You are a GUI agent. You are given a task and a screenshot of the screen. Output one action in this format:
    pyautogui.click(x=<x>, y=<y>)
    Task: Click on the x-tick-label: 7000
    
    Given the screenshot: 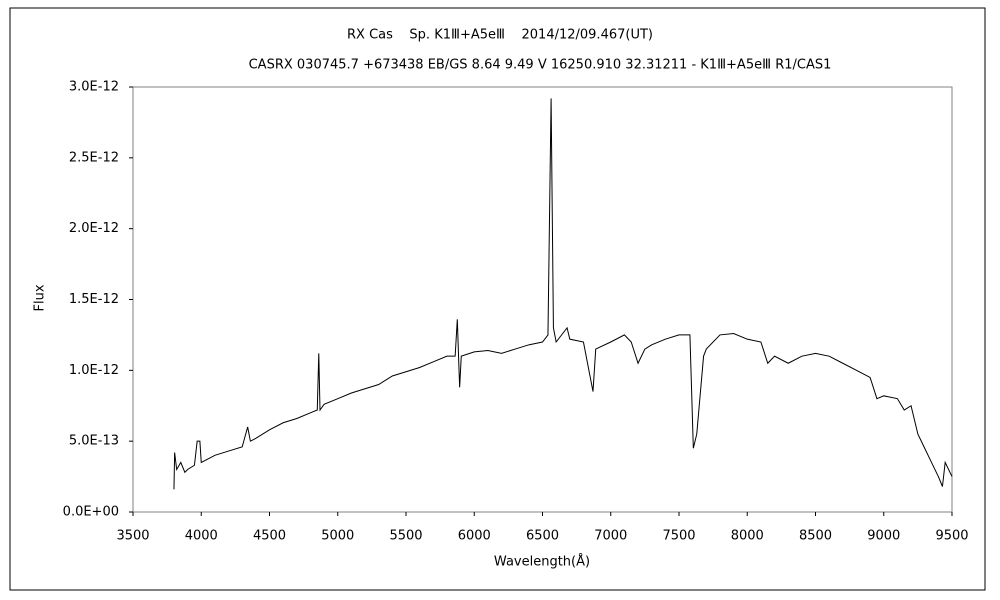 What is the action you would take?
    pyautogui.click(x=610, y=536)
    